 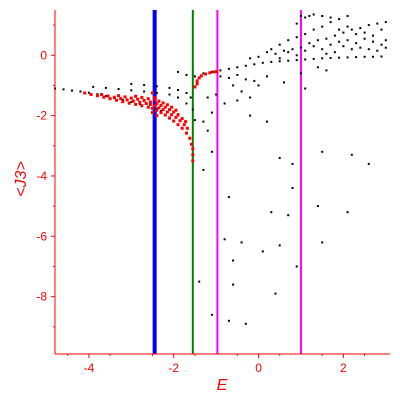 What do you see at coordinates (173, 368) in the screenshot?
I see `x-tick-label: -2` at bounding box center [173, 368].